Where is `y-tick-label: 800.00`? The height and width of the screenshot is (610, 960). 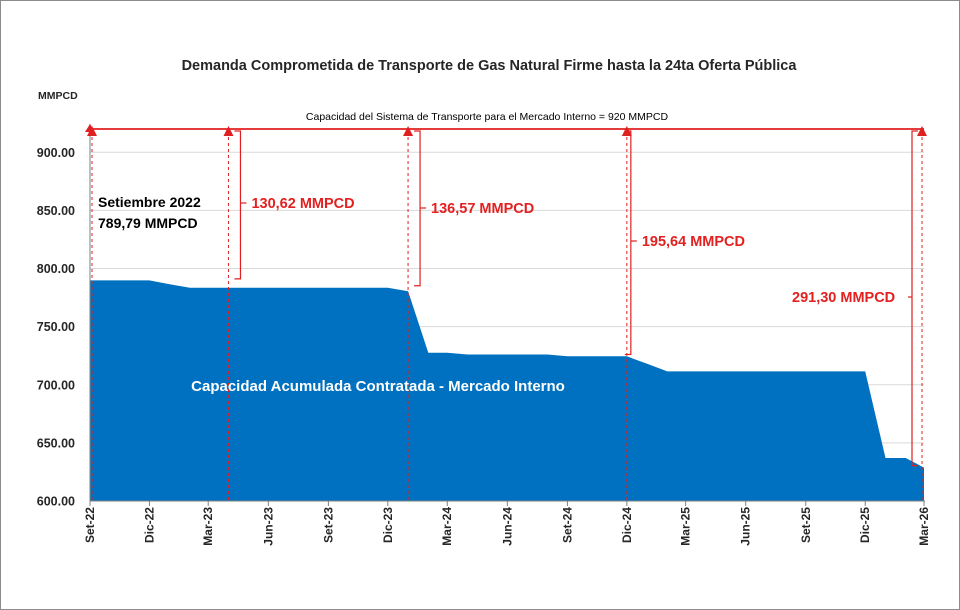
y-tick-label: 800.00 is located at coordinates (56, 269).